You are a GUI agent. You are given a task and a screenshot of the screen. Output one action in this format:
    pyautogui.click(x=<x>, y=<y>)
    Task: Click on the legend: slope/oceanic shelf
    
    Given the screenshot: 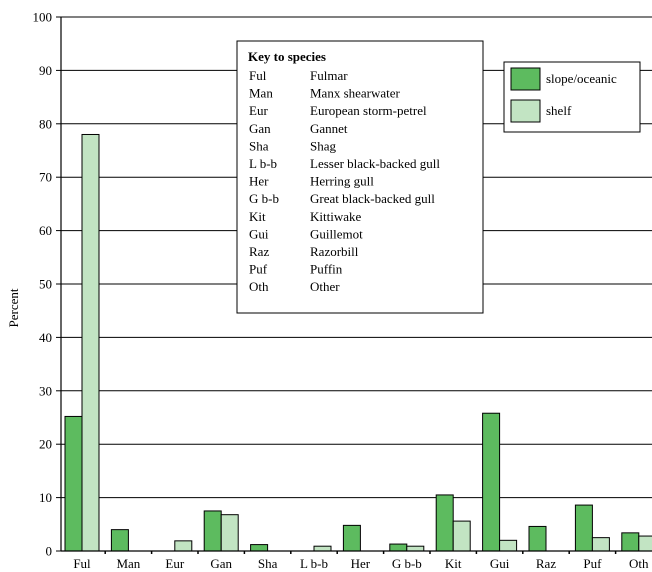 What is the action you would take?
    pyautogui.click(x=572, y=97)
    